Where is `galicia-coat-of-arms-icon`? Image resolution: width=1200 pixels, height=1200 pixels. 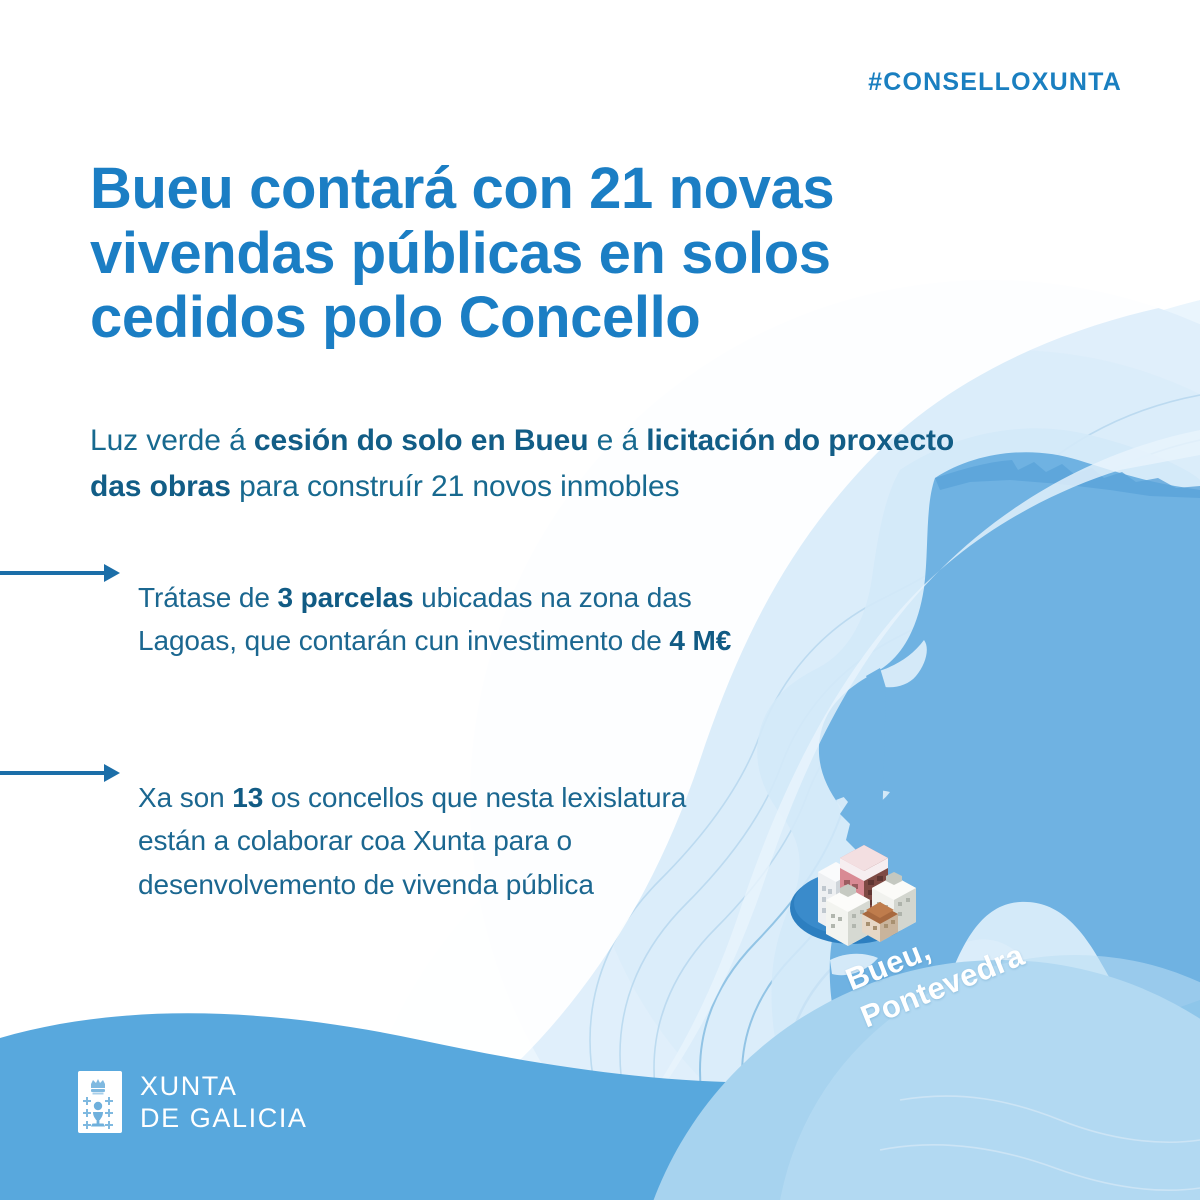
galicia-coat-of-arms-icon is located at coordinates (100, 1102).